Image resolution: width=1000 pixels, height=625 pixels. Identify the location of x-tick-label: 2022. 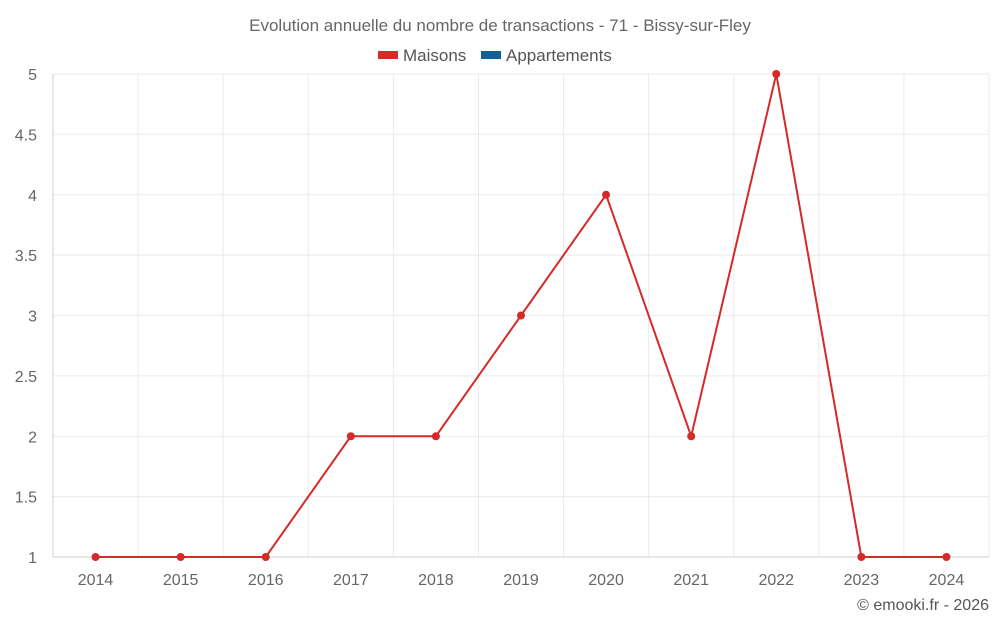
(776, 580).